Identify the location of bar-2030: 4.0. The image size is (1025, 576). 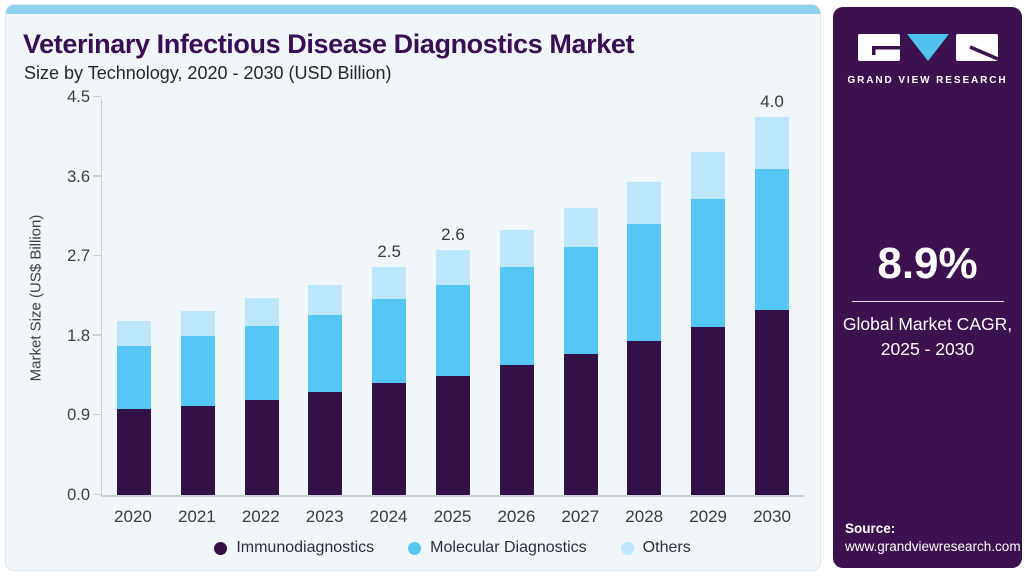
(772, 293).